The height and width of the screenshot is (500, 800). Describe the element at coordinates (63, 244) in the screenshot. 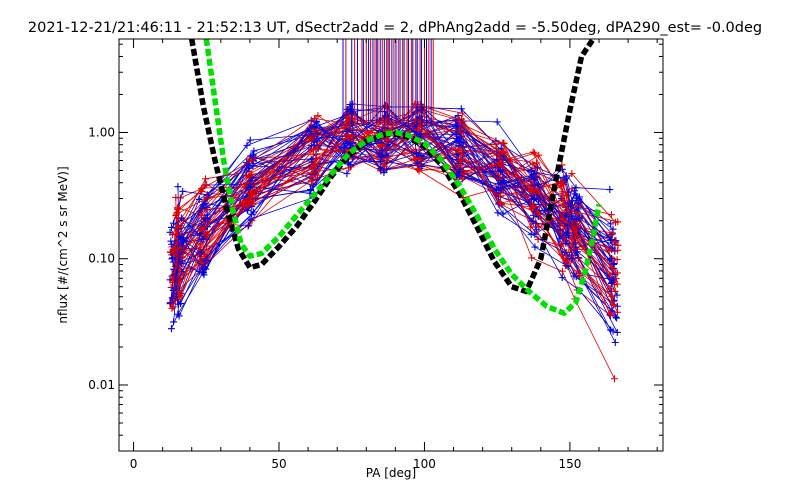

I see `y-axis-label: nflux [#/(cm^2 s sr MeV)]` at that location.